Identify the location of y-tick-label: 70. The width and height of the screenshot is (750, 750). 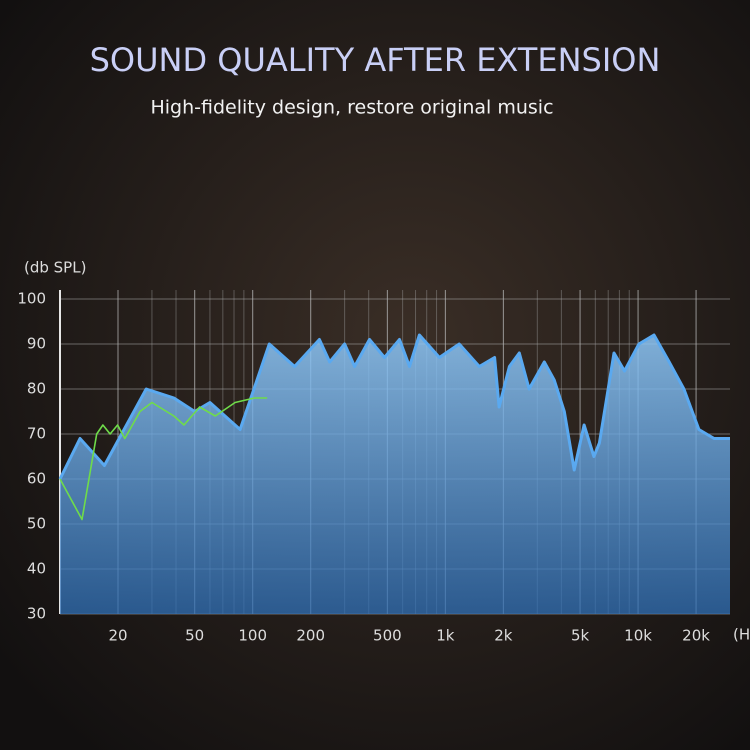
(36, 434).